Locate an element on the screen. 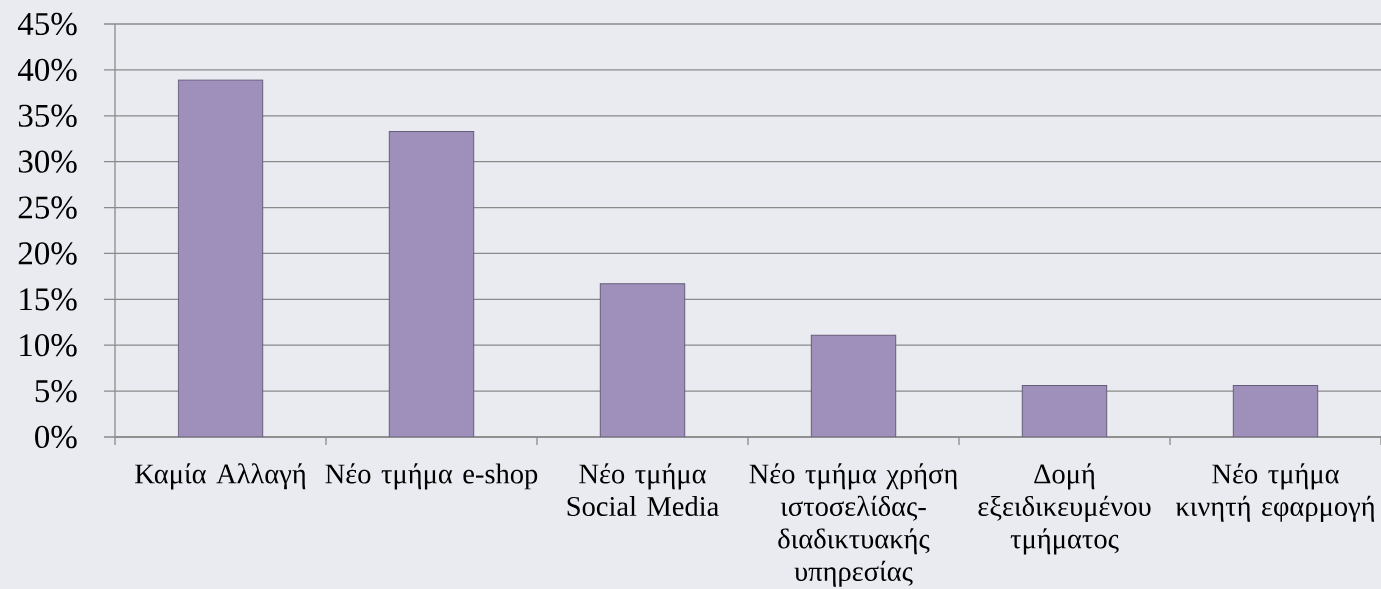 The image size is (1381, 589). y-tick-label: 10% is located at coordinates (48, 345).